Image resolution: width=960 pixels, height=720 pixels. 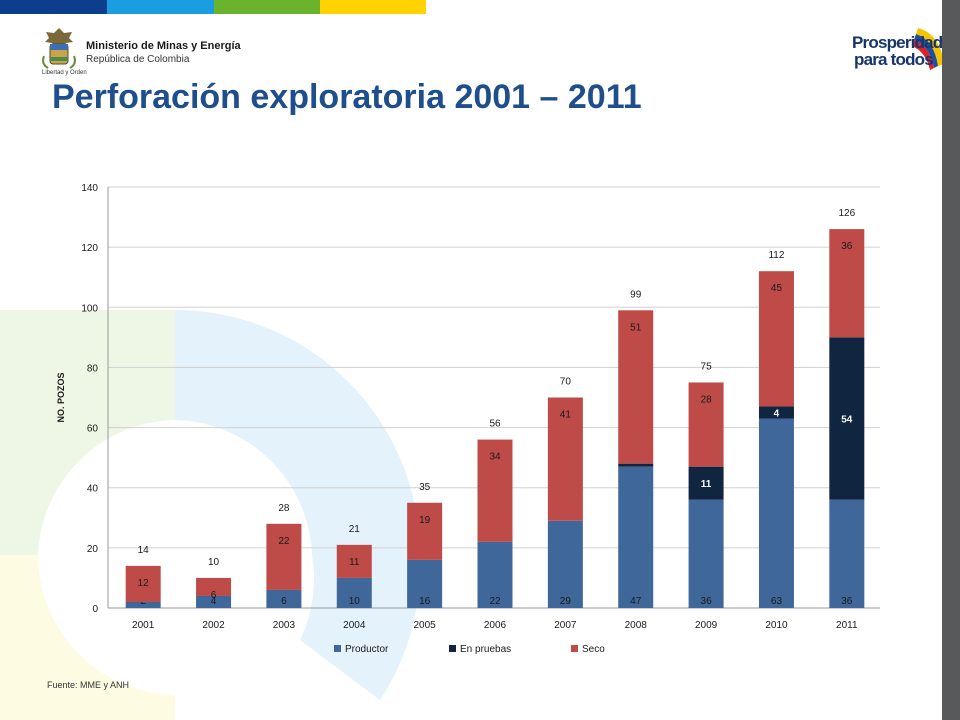 I want to click on legend-label: En pruebas, so click(x=485, y=649).